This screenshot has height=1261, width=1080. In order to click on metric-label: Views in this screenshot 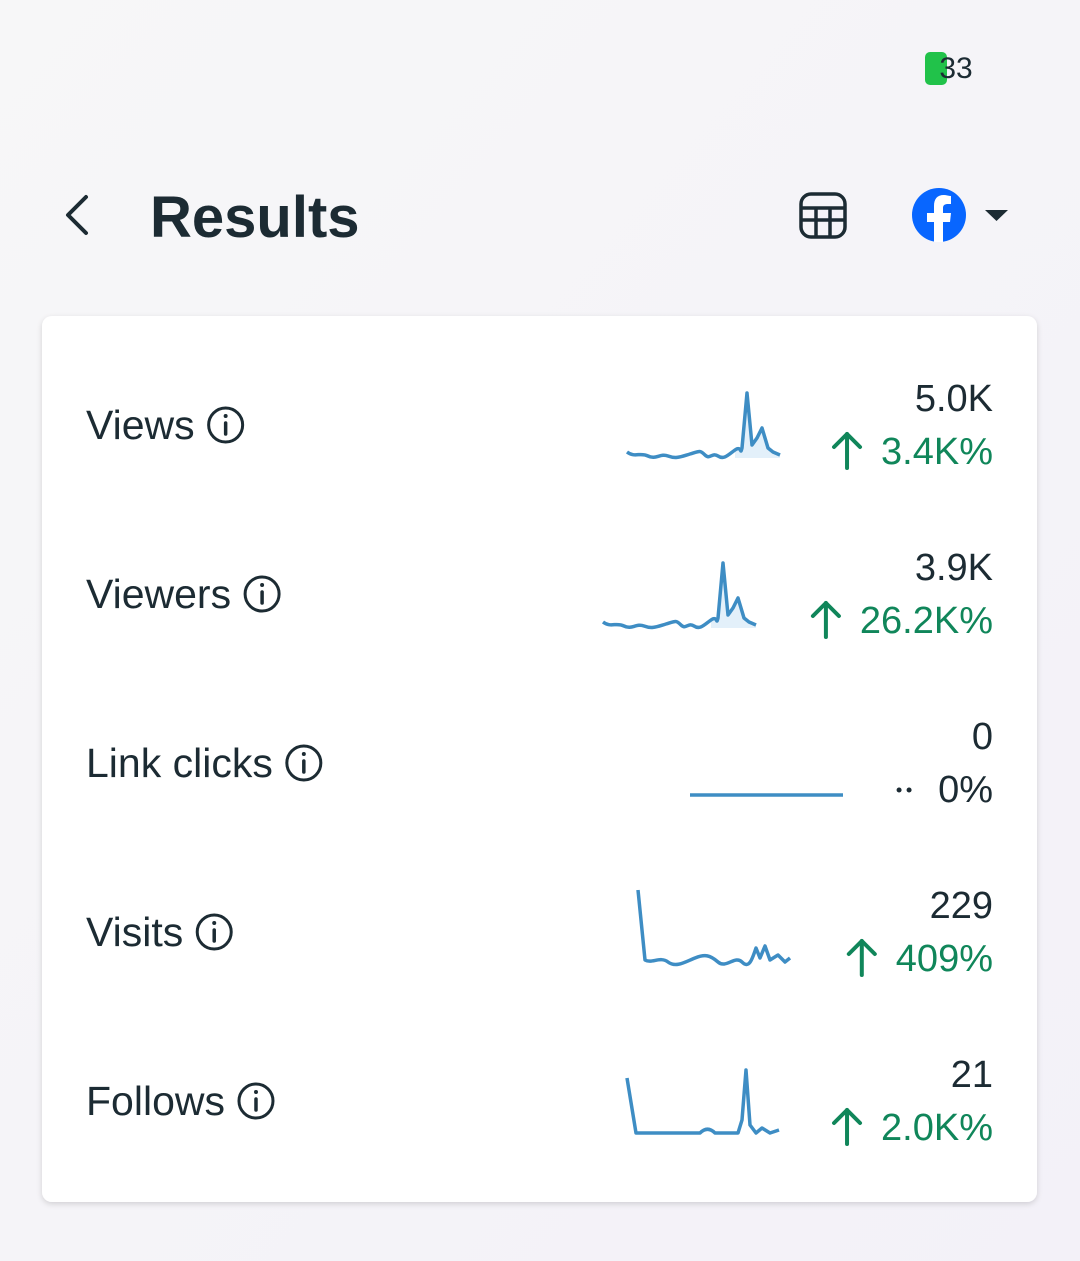, I will do `click(140, 425)`.